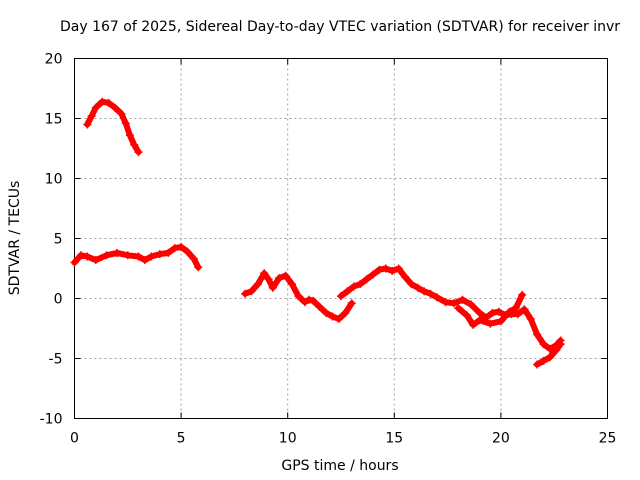 The width and height of the screenshot is (640, 480). Describe the element at coordinates (58, 300) in the screenshot. I see `y-tick-label: 0` at that location.